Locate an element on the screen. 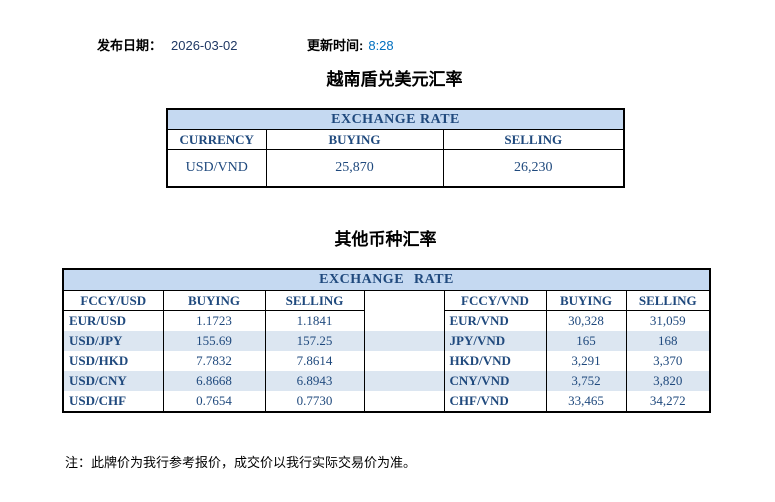 This screenshot has width=775, height=502. currency-pair-cell: EUR/USD is located at coordinates (113, 320).